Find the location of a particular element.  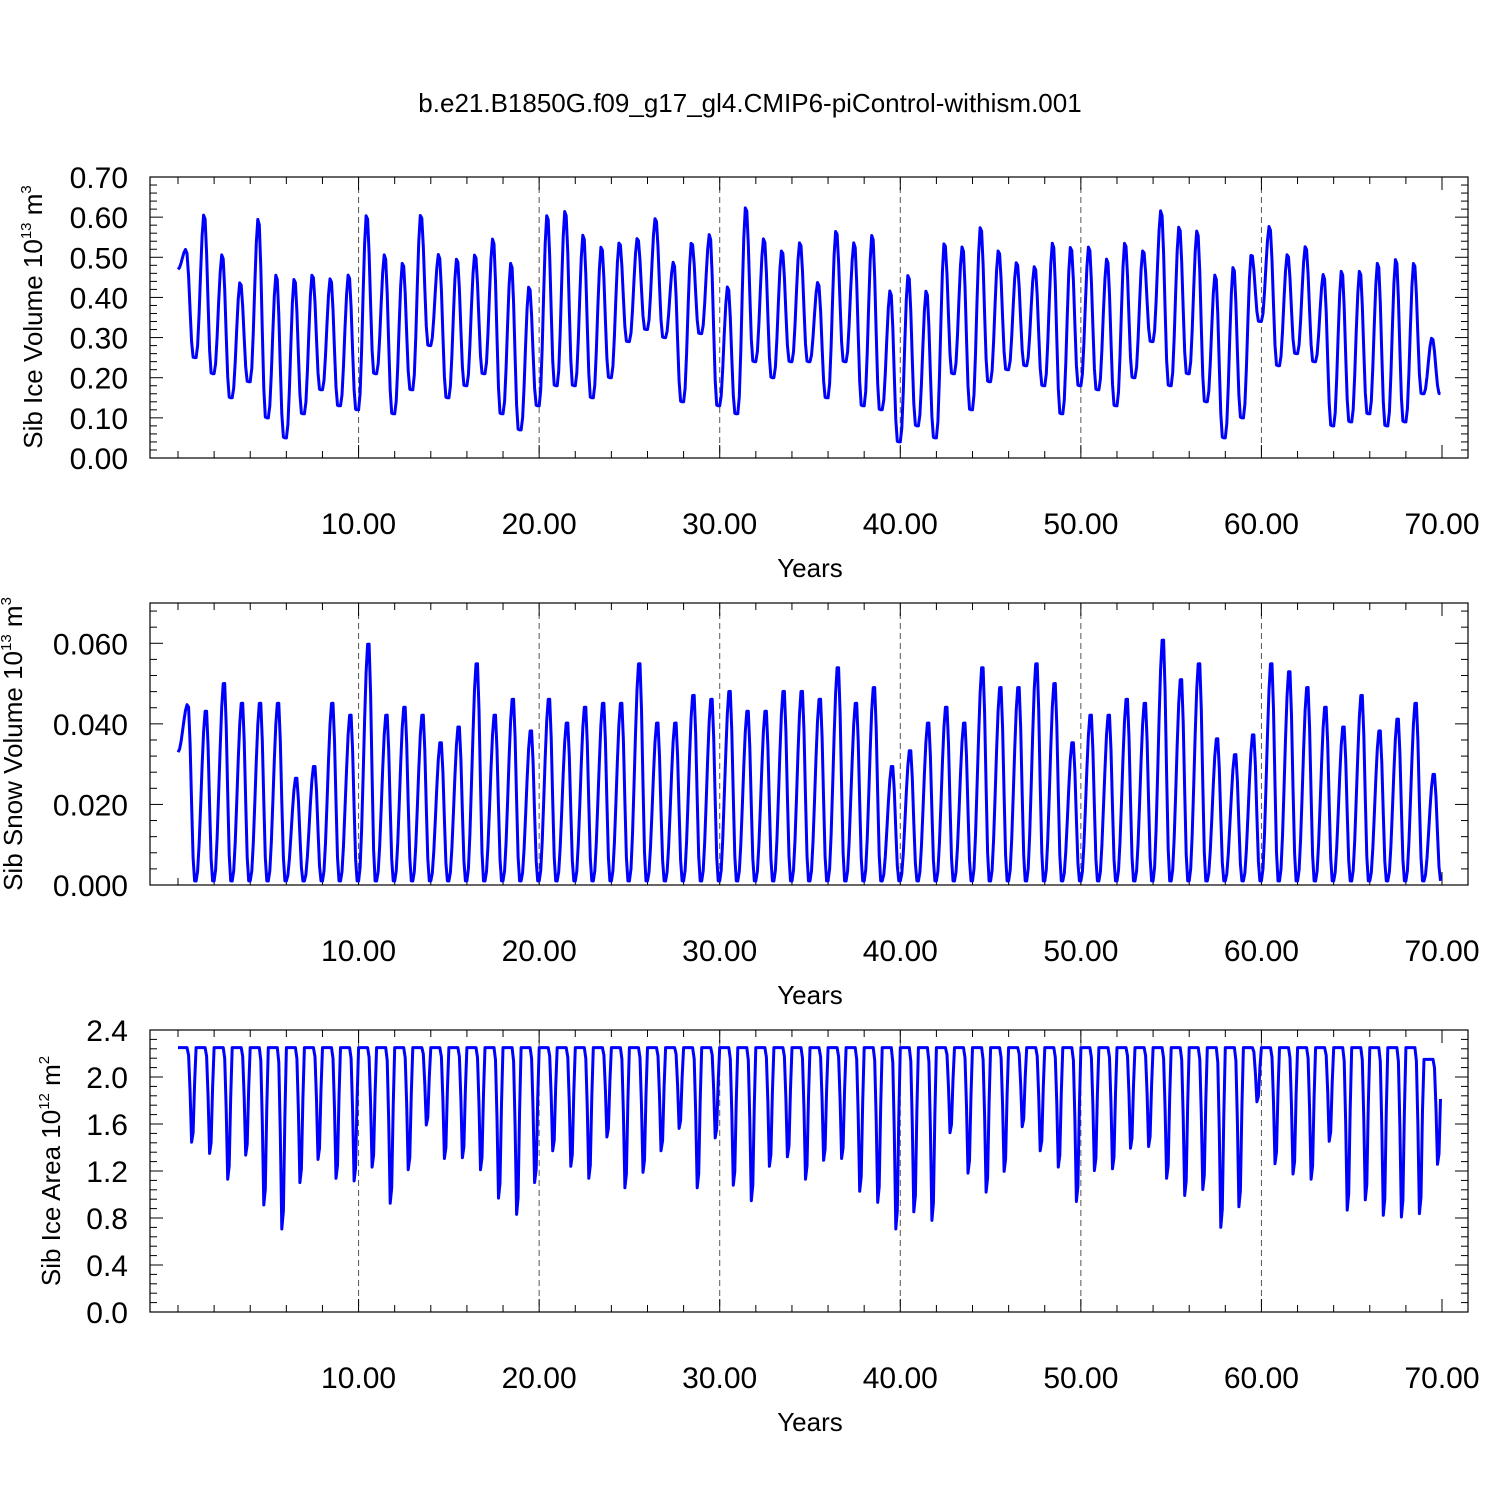

y-axis-title: Sib Snow Volume 1013 m3 is located at coordinates (14, 744).